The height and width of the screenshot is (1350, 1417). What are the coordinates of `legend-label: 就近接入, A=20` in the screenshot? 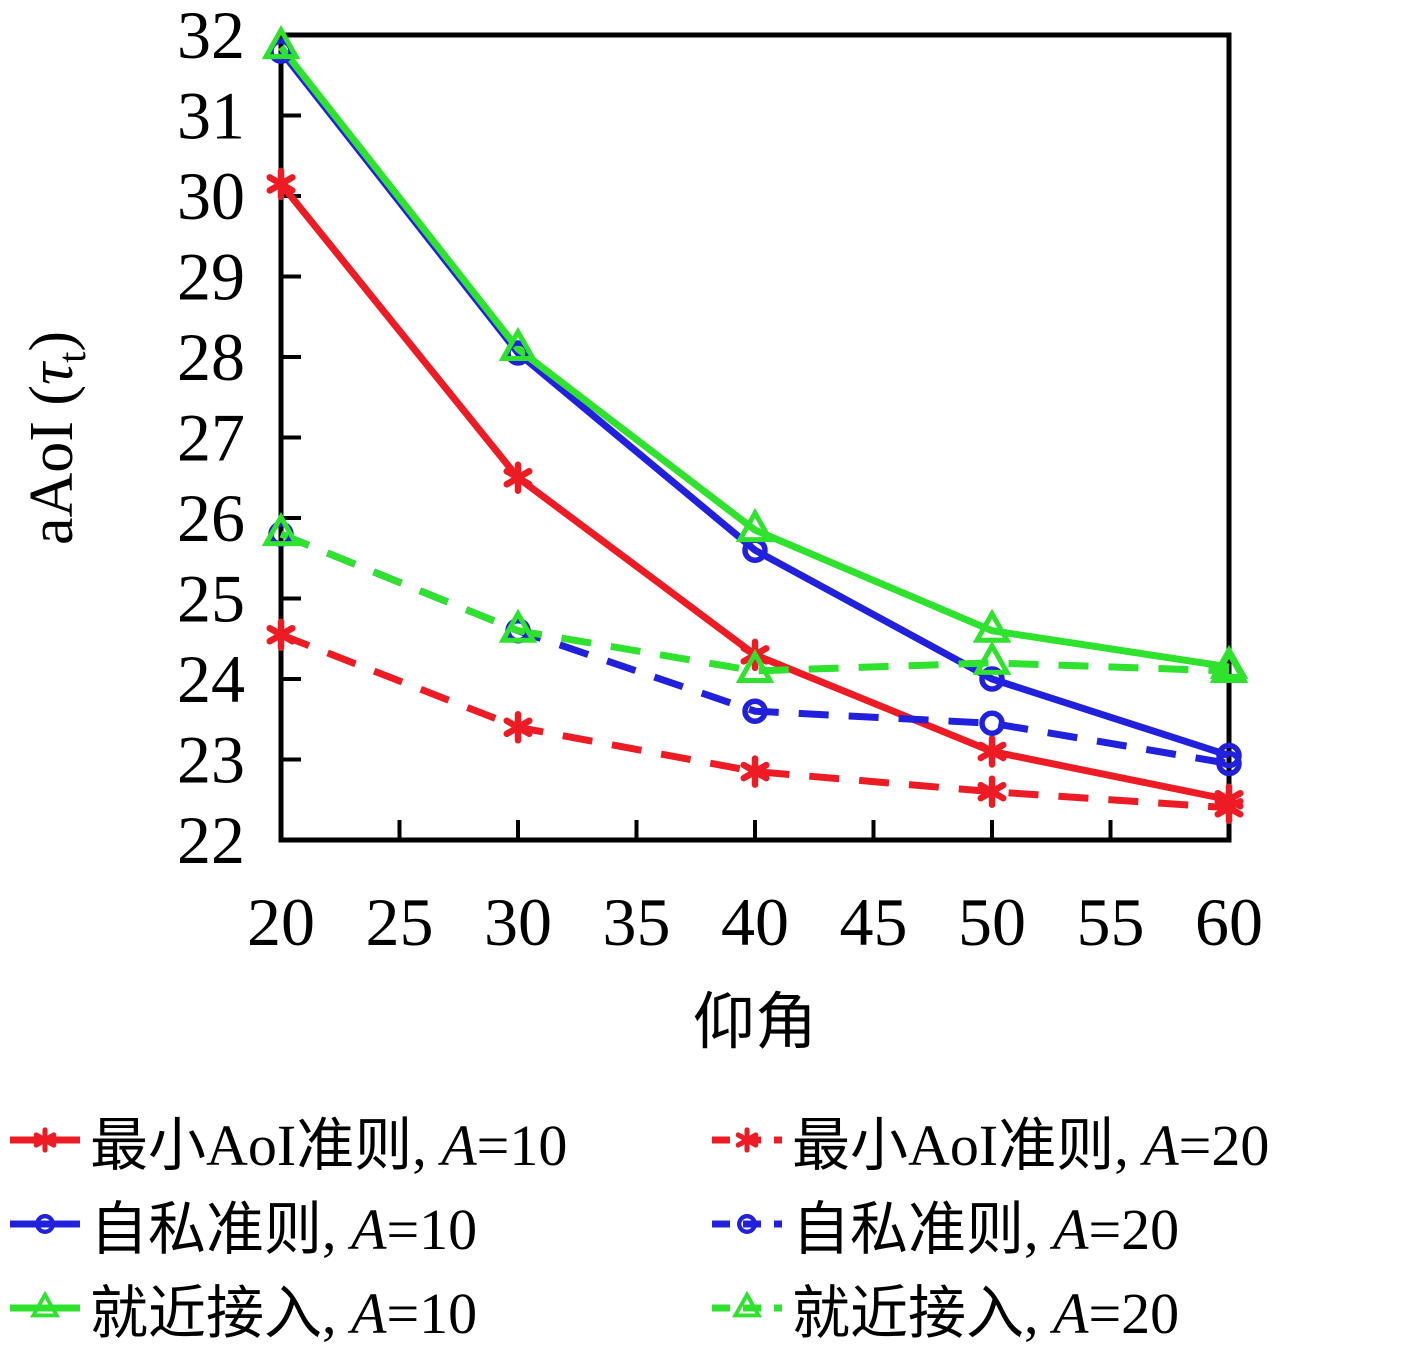 It's located at (985, 1308).